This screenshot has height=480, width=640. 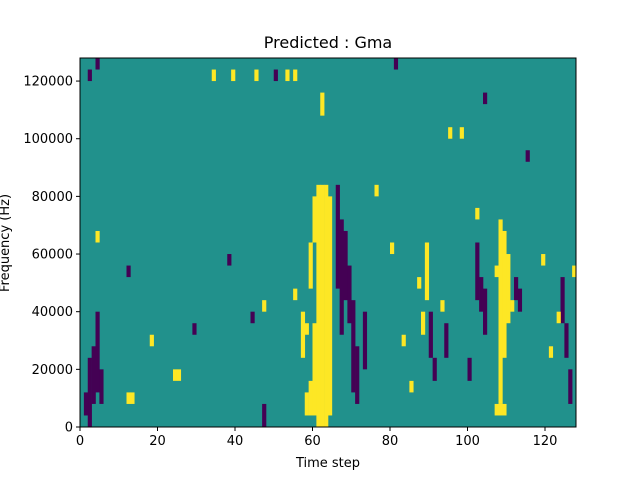 What do you see at coordinates (52, 370) in the screenshot?
I see `y-tick-label: 20000` at bounding box center [52, 370].